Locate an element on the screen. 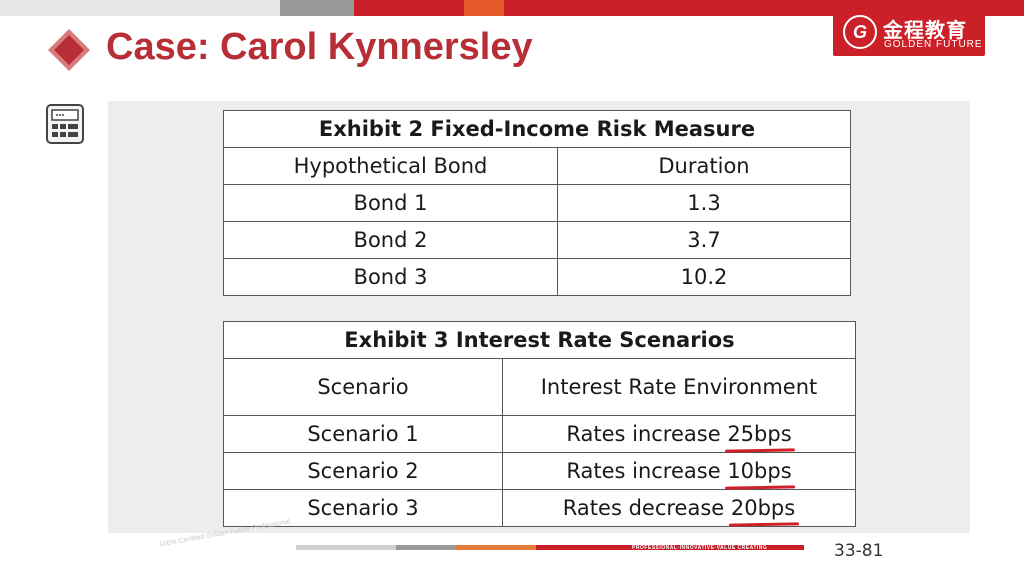 This screenshot has width=1024, height=576. exhibit2-header-duration: Duration is located at coordinates (704, 166).